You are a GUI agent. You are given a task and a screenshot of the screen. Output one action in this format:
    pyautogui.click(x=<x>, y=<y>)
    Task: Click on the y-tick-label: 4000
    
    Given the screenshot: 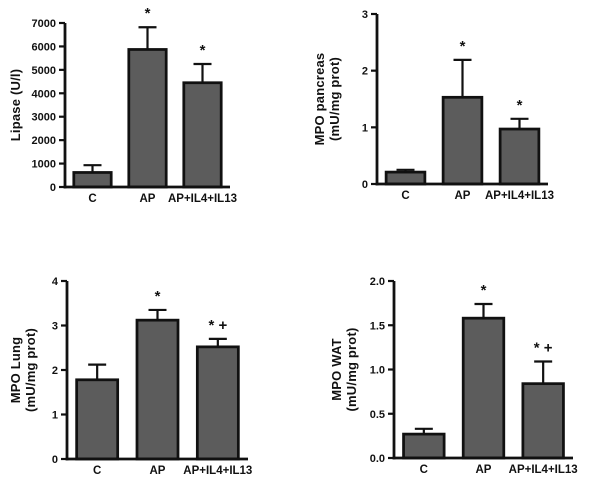 What is the action you would take?
    pyautogui.click(x=44, y=94)
    